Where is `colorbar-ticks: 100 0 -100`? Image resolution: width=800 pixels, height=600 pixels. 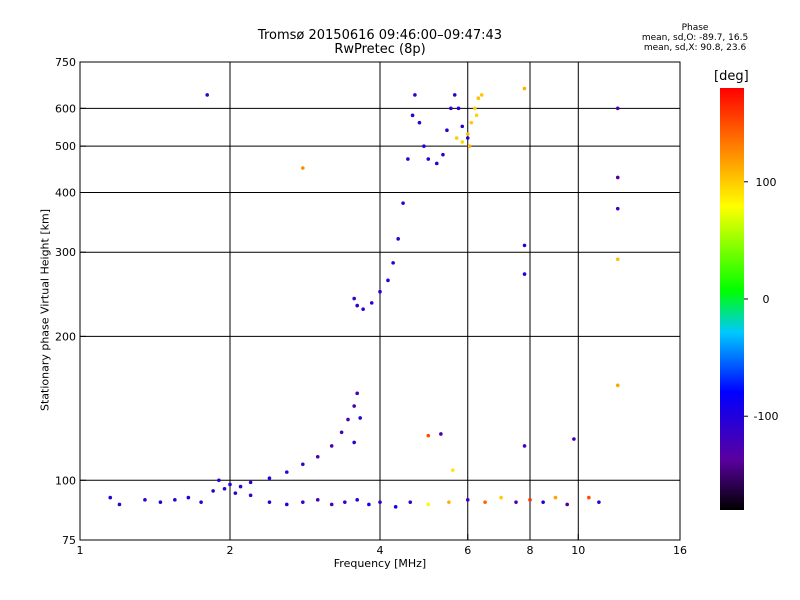
colorbar-ticks: 100 0 -100 is located at coordinates (761, 299).